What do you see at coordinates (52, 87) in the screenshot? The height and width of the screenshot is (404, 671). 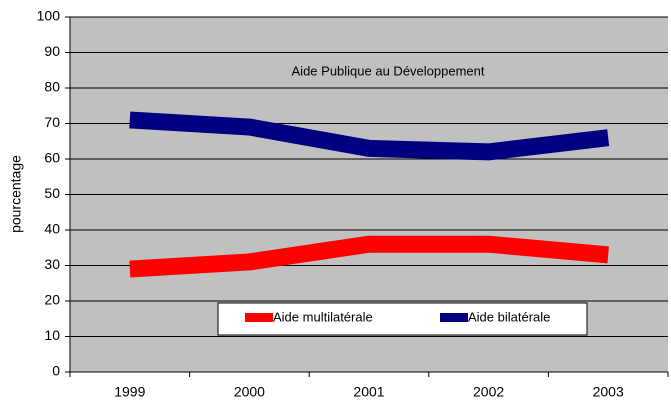 I see `y-tick-label: 80` at bounding box center [52, 87].